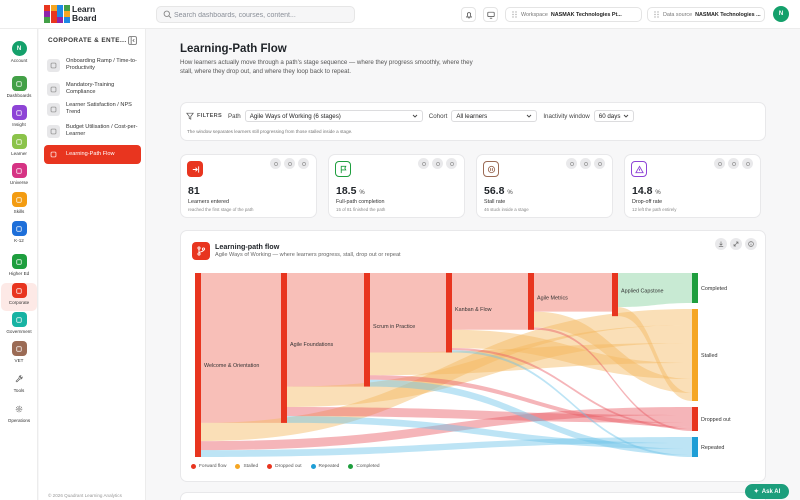  I want to click on flow-info-button, so click(751, 244).